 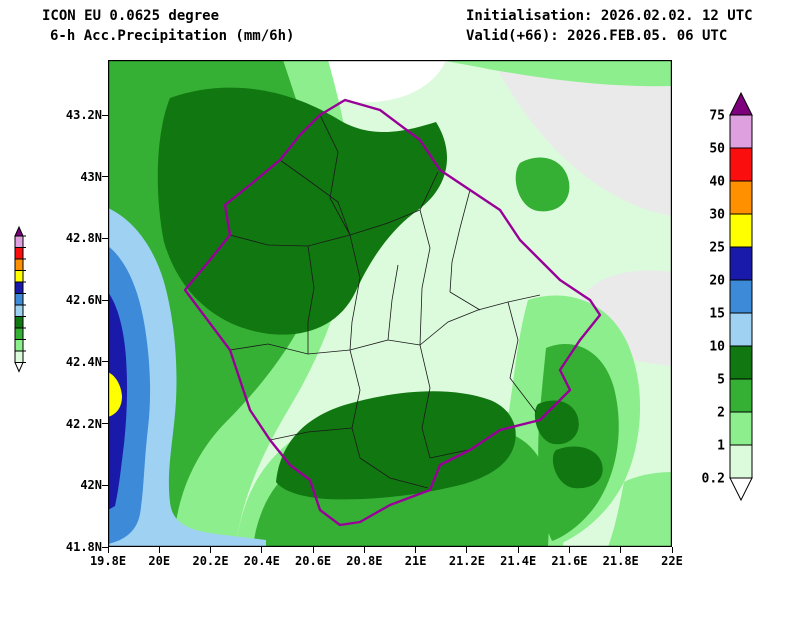 What do you see at coordinates (261, 561) in the screenshot?
I see `x-axis-tick-label: 20.4E` at bounding box center [261, 561].